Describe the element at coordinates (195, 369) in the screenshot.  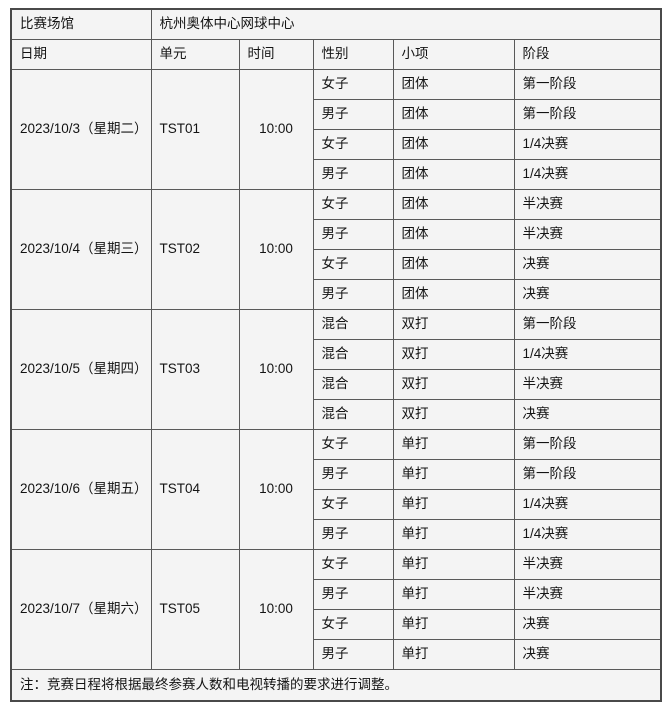
I see `unit-cell: TST03` at that location.